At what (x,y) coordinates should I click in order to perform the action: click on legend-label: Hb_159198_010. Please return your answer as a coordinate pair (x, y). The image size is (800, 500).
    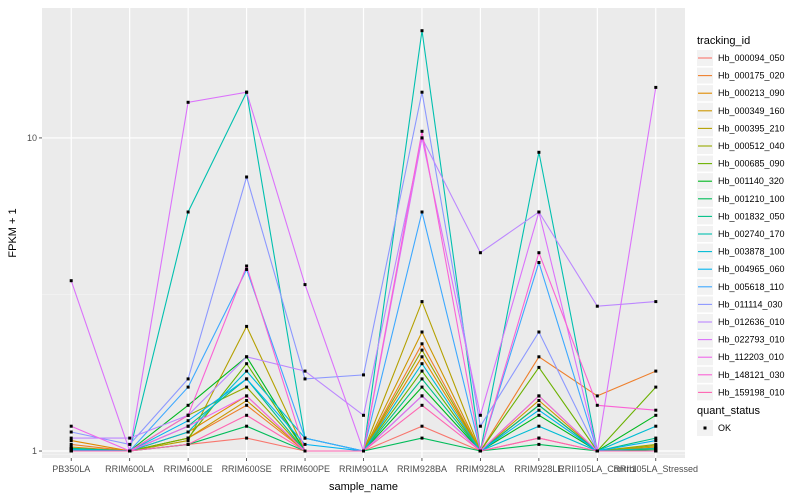
    Looking at the image, I should click on (751, 392).